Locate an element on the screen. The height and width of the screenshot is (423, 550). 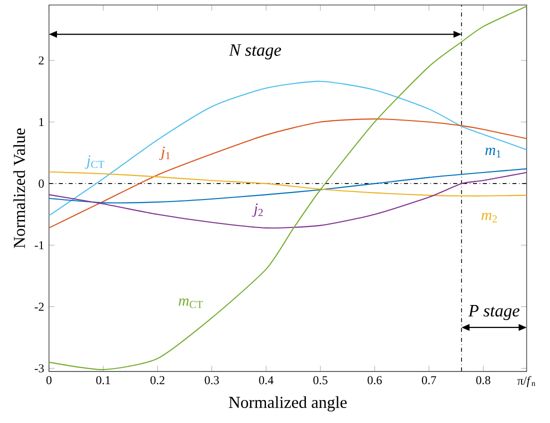
y-tick-label: -2 is located at coordinates (39, 306).